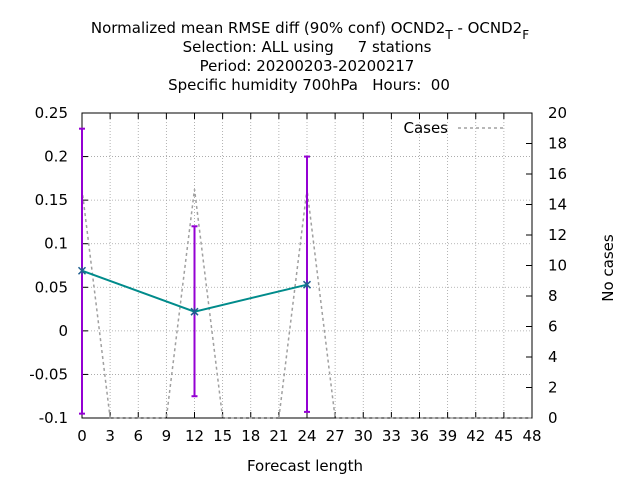  I want to click on y2-tick-label: 6, so click(553, 327).